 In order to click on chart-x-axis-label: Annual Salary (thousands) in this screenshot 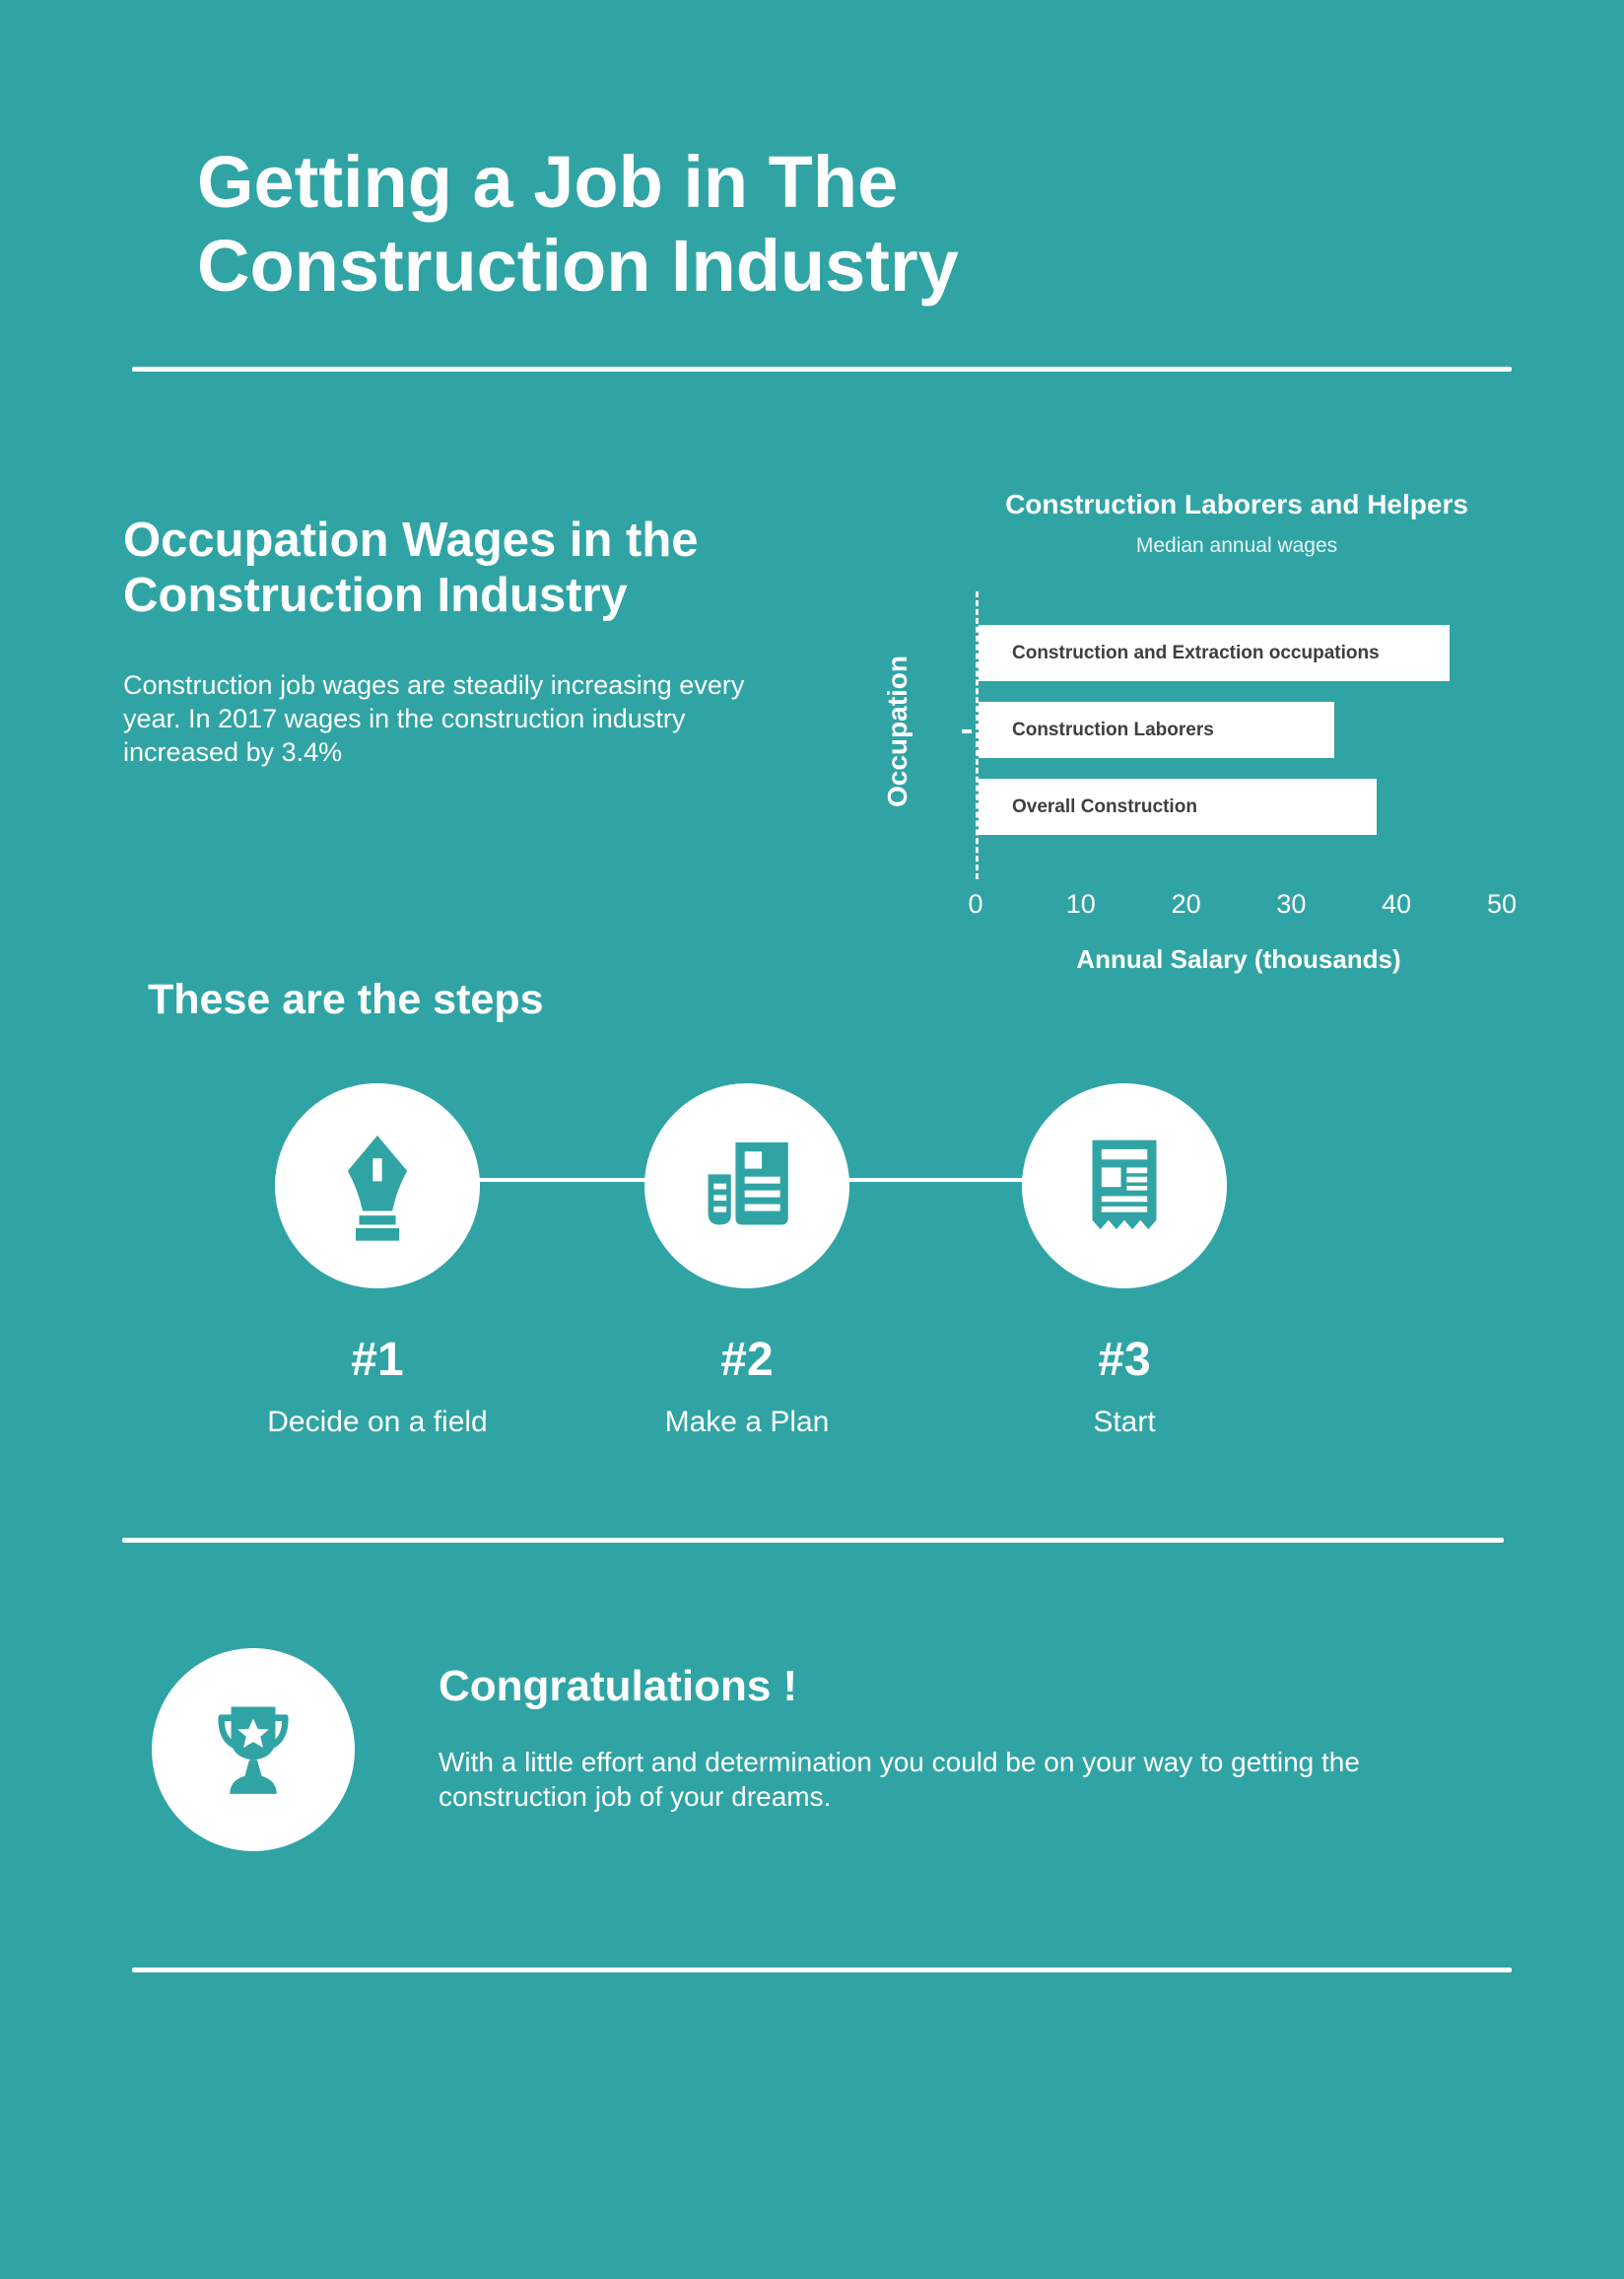, I will do `click(1238, 959)`.